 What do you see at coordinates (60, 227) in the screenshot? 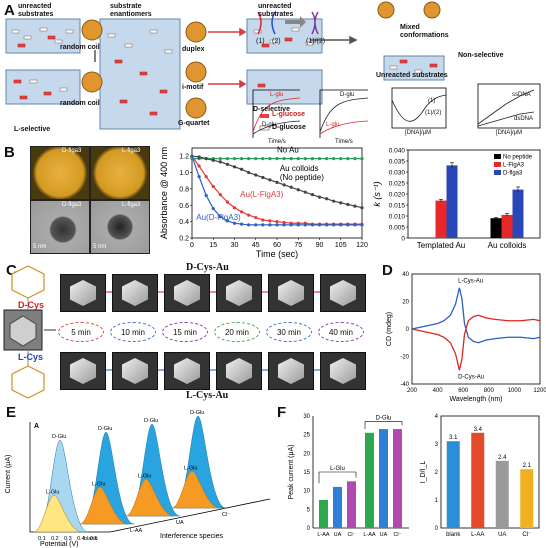
I see `image-d-flga3-tem` at bounding box center [60, 227].